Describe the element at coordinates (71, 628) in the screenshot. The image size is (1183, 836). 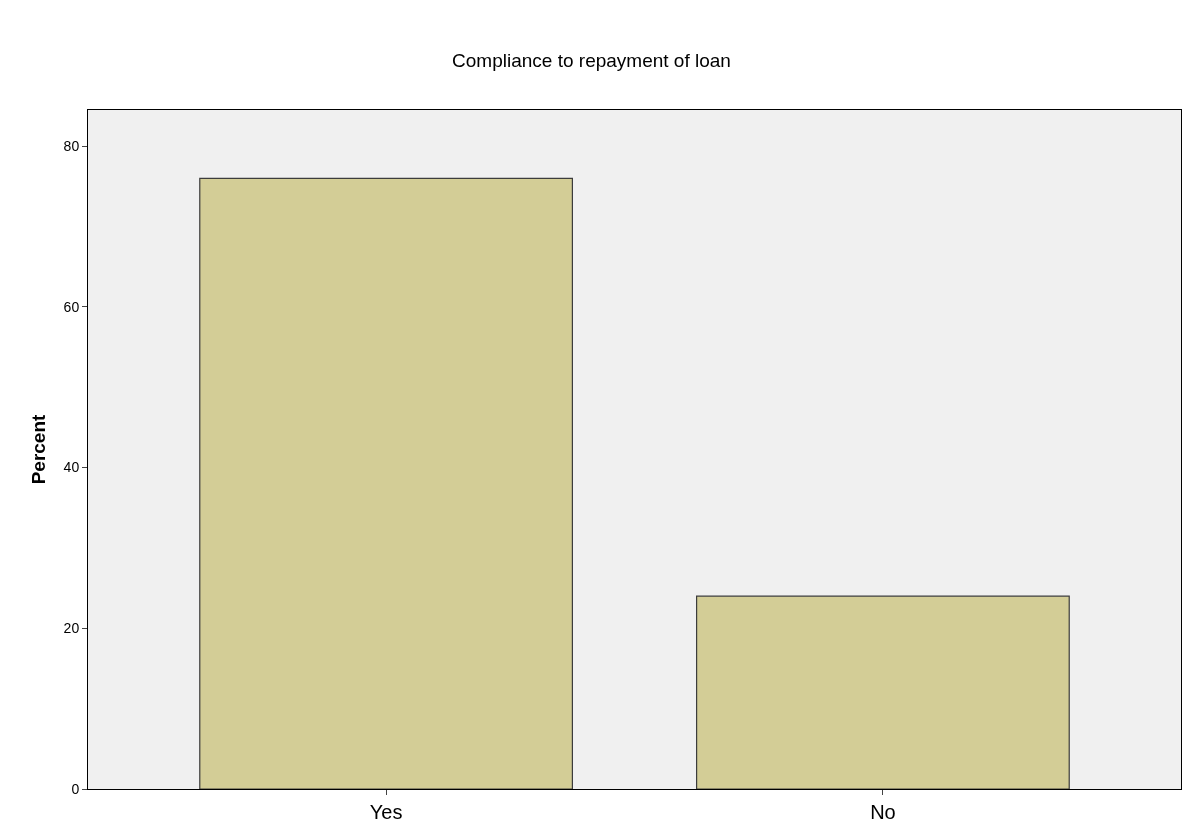
I see `y-tick-label: 20` at that location.